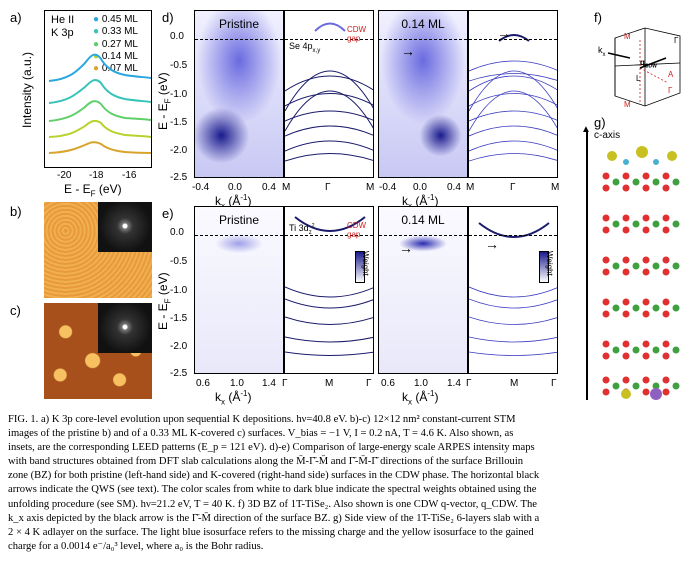 Image resolution: width=696 pixels, height=571 pixels. Describe the element at coordinates (238, 24) in the screenshot. I see `panel-d-title-pristine: Pristine` at that location.